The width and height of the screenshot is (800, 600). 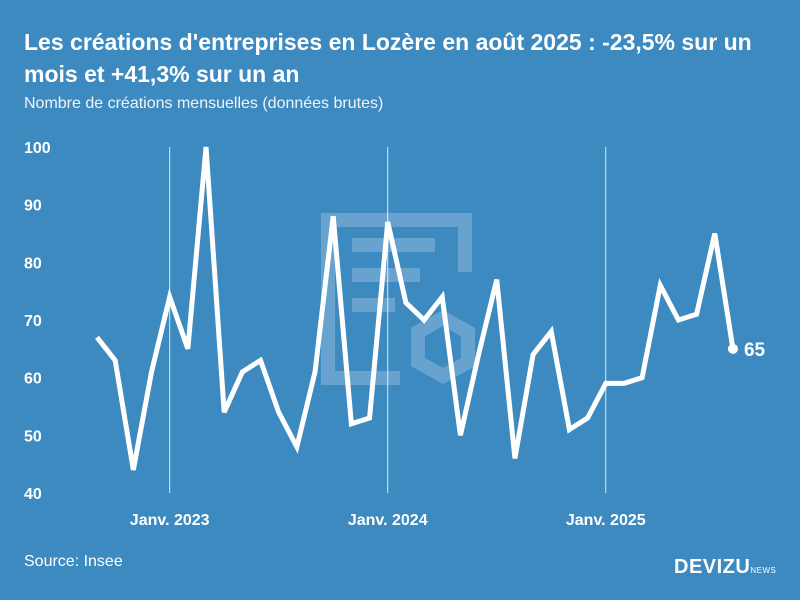 What do you see at coordinates (388, 520) in the screenshot?
I see `x-tick-label: Janv. 2024` at bounding box center [388, 520].